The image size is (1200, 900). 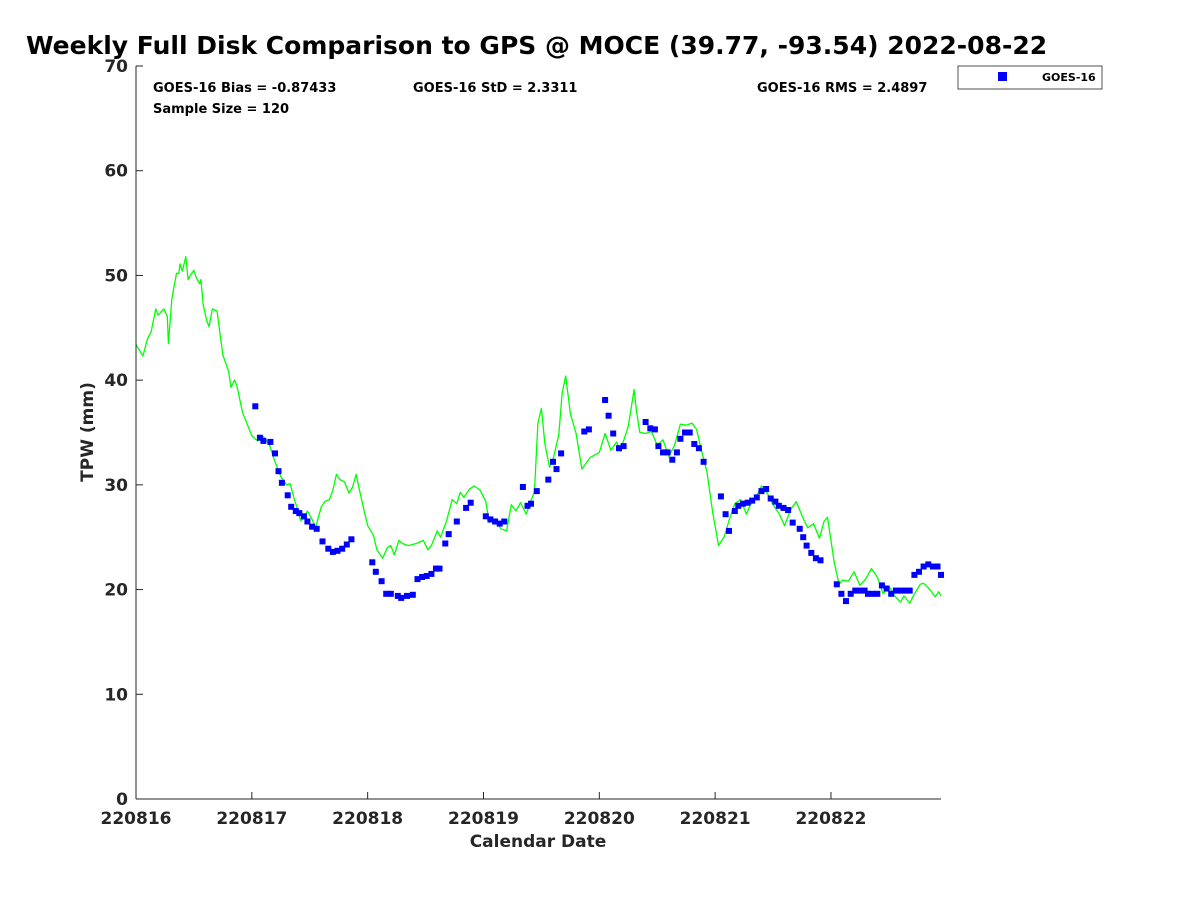 I want to click on y-tick-label: 20, so click(x=116, y=591).